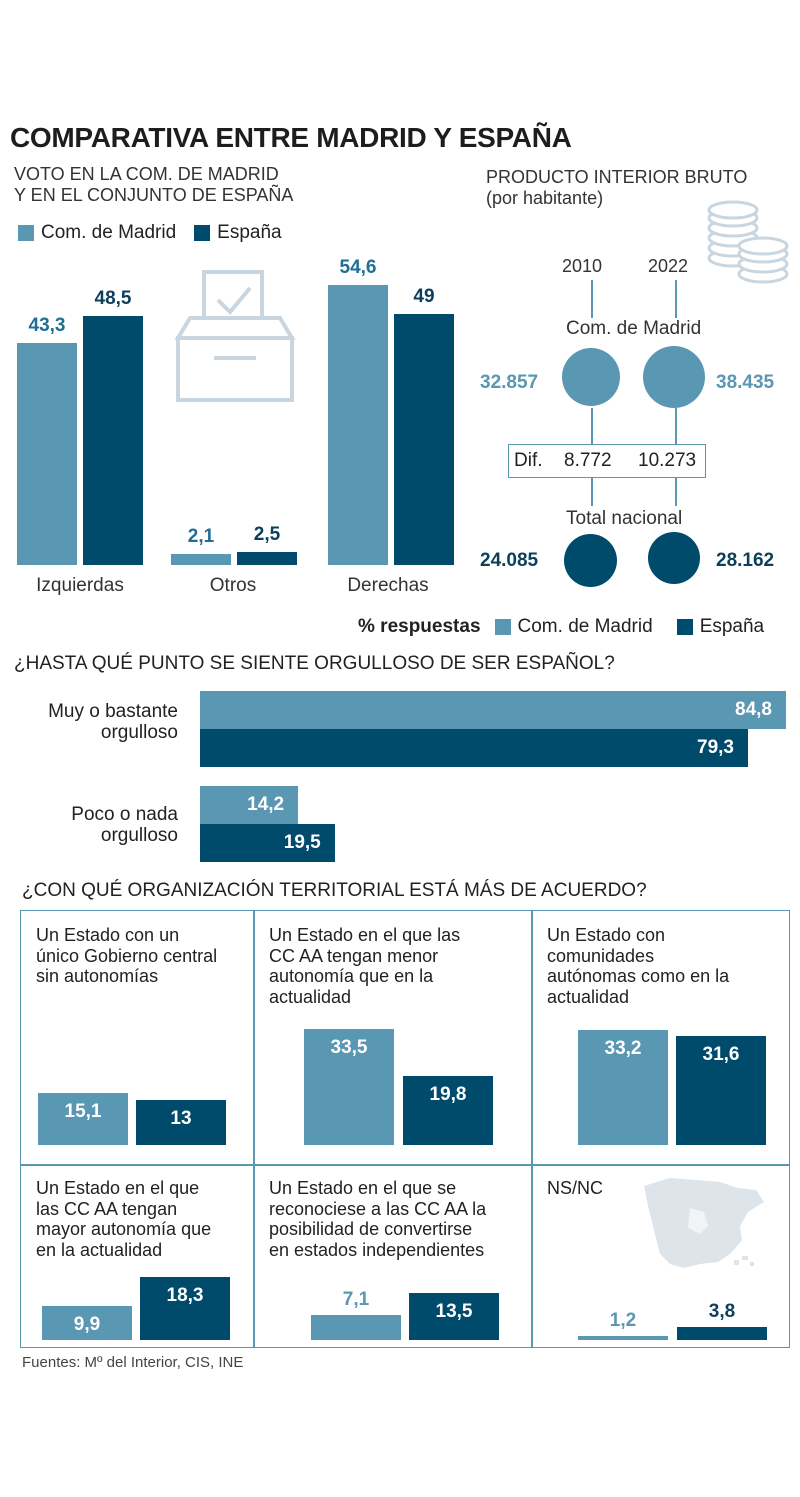 Image resolution: width=800 pixels, height=1497 pixels. Describe the element at coordinates (113, 299) in the screenshot. I see `vote-value-label: 48,5` at that location.